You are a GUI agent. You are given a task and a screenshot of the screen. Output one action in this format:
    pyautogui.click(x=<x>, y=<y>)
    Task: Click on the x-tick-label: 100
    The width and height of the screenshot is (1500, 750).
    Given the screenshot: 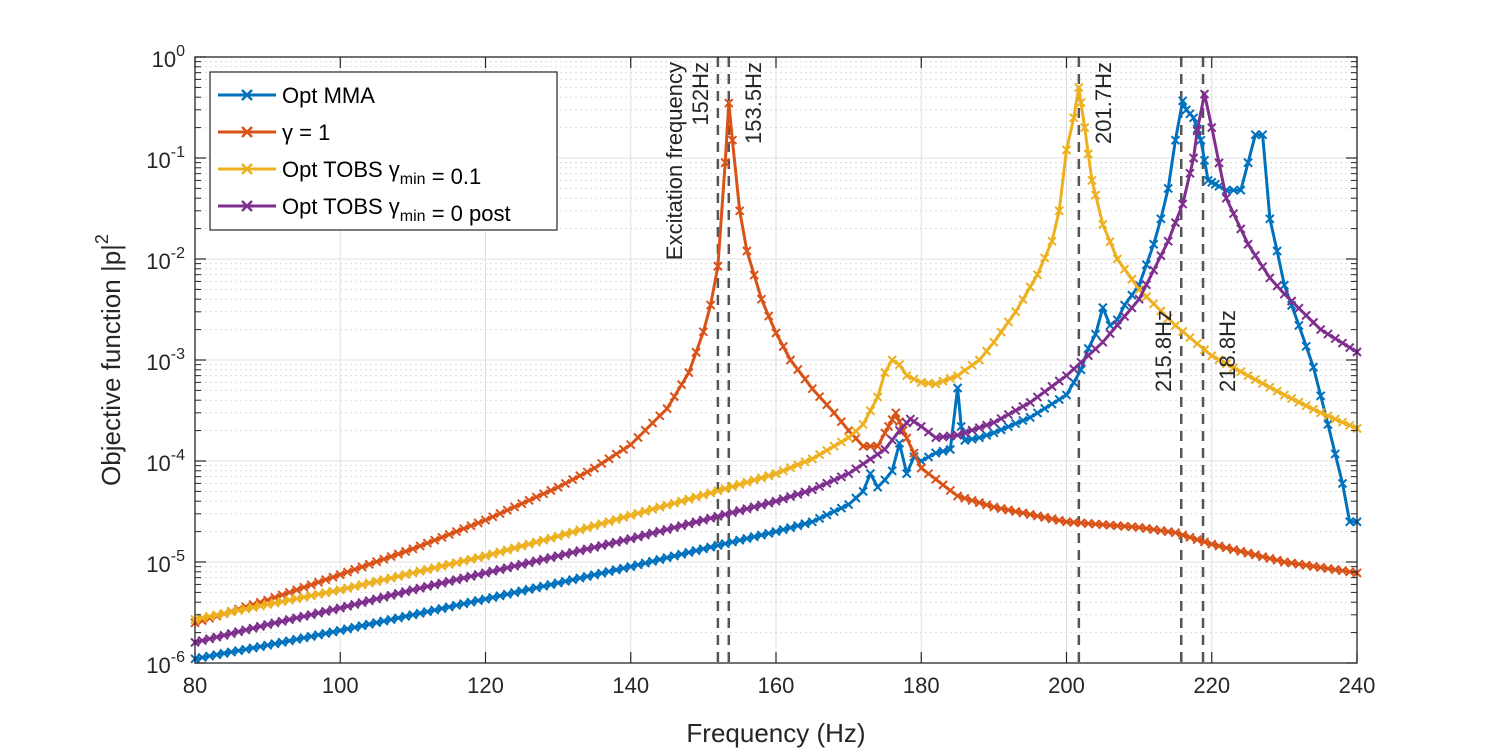 What is the action you would take?
    pyautogui.click(x=340, y=685)
    